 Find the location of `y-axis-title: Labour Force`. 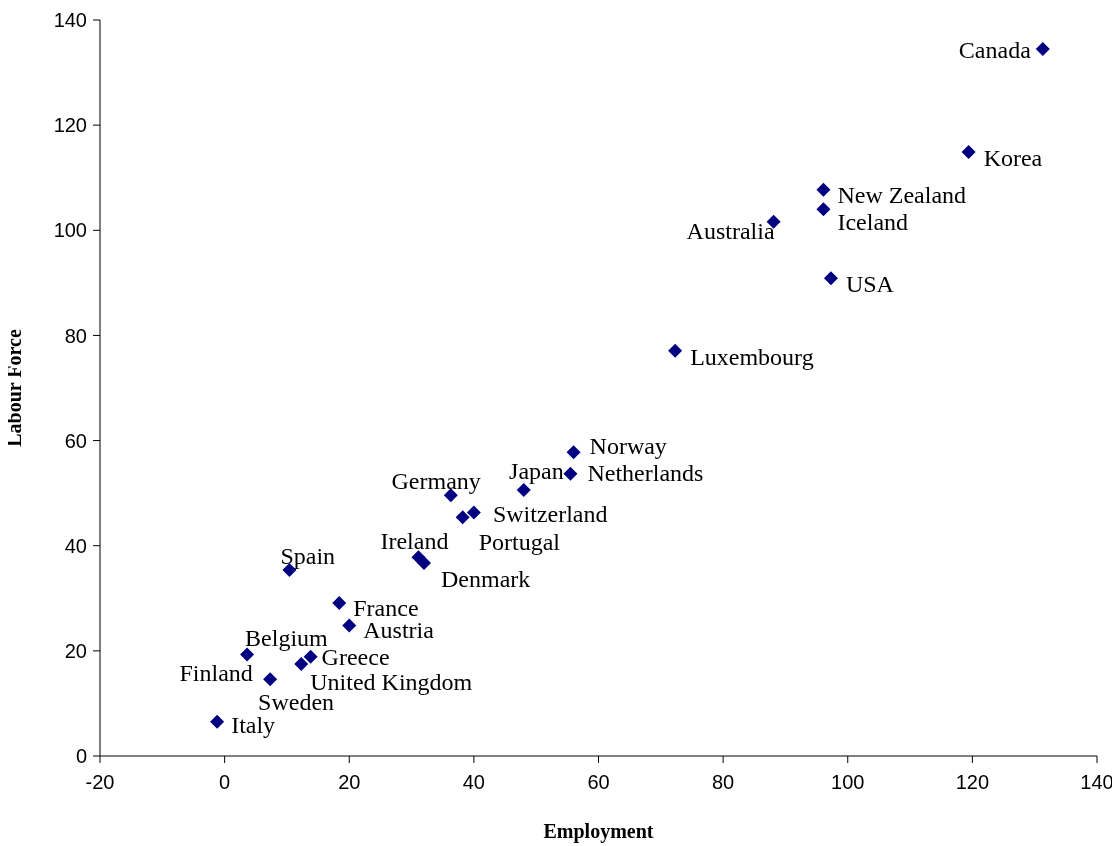

y-axis-title: Labour Force is located at coordinates (14, 388).